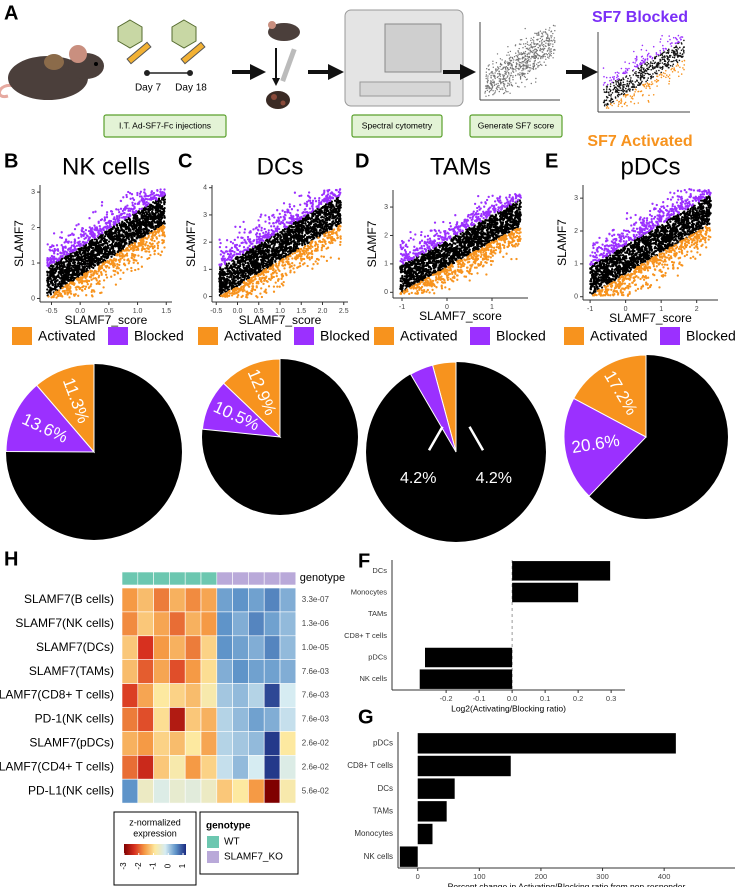  Describe the element at coordinates (11, 13) in the screenshot. I see `panel-label: A` at that location.